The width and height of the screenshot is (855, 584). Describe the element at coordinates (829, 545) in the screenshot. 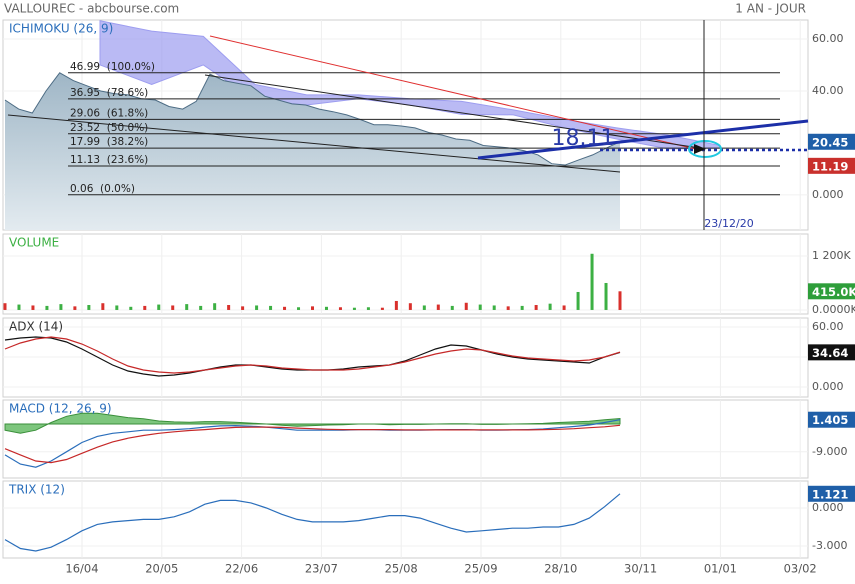

I see `y-tick-label: -3.000` at that location.